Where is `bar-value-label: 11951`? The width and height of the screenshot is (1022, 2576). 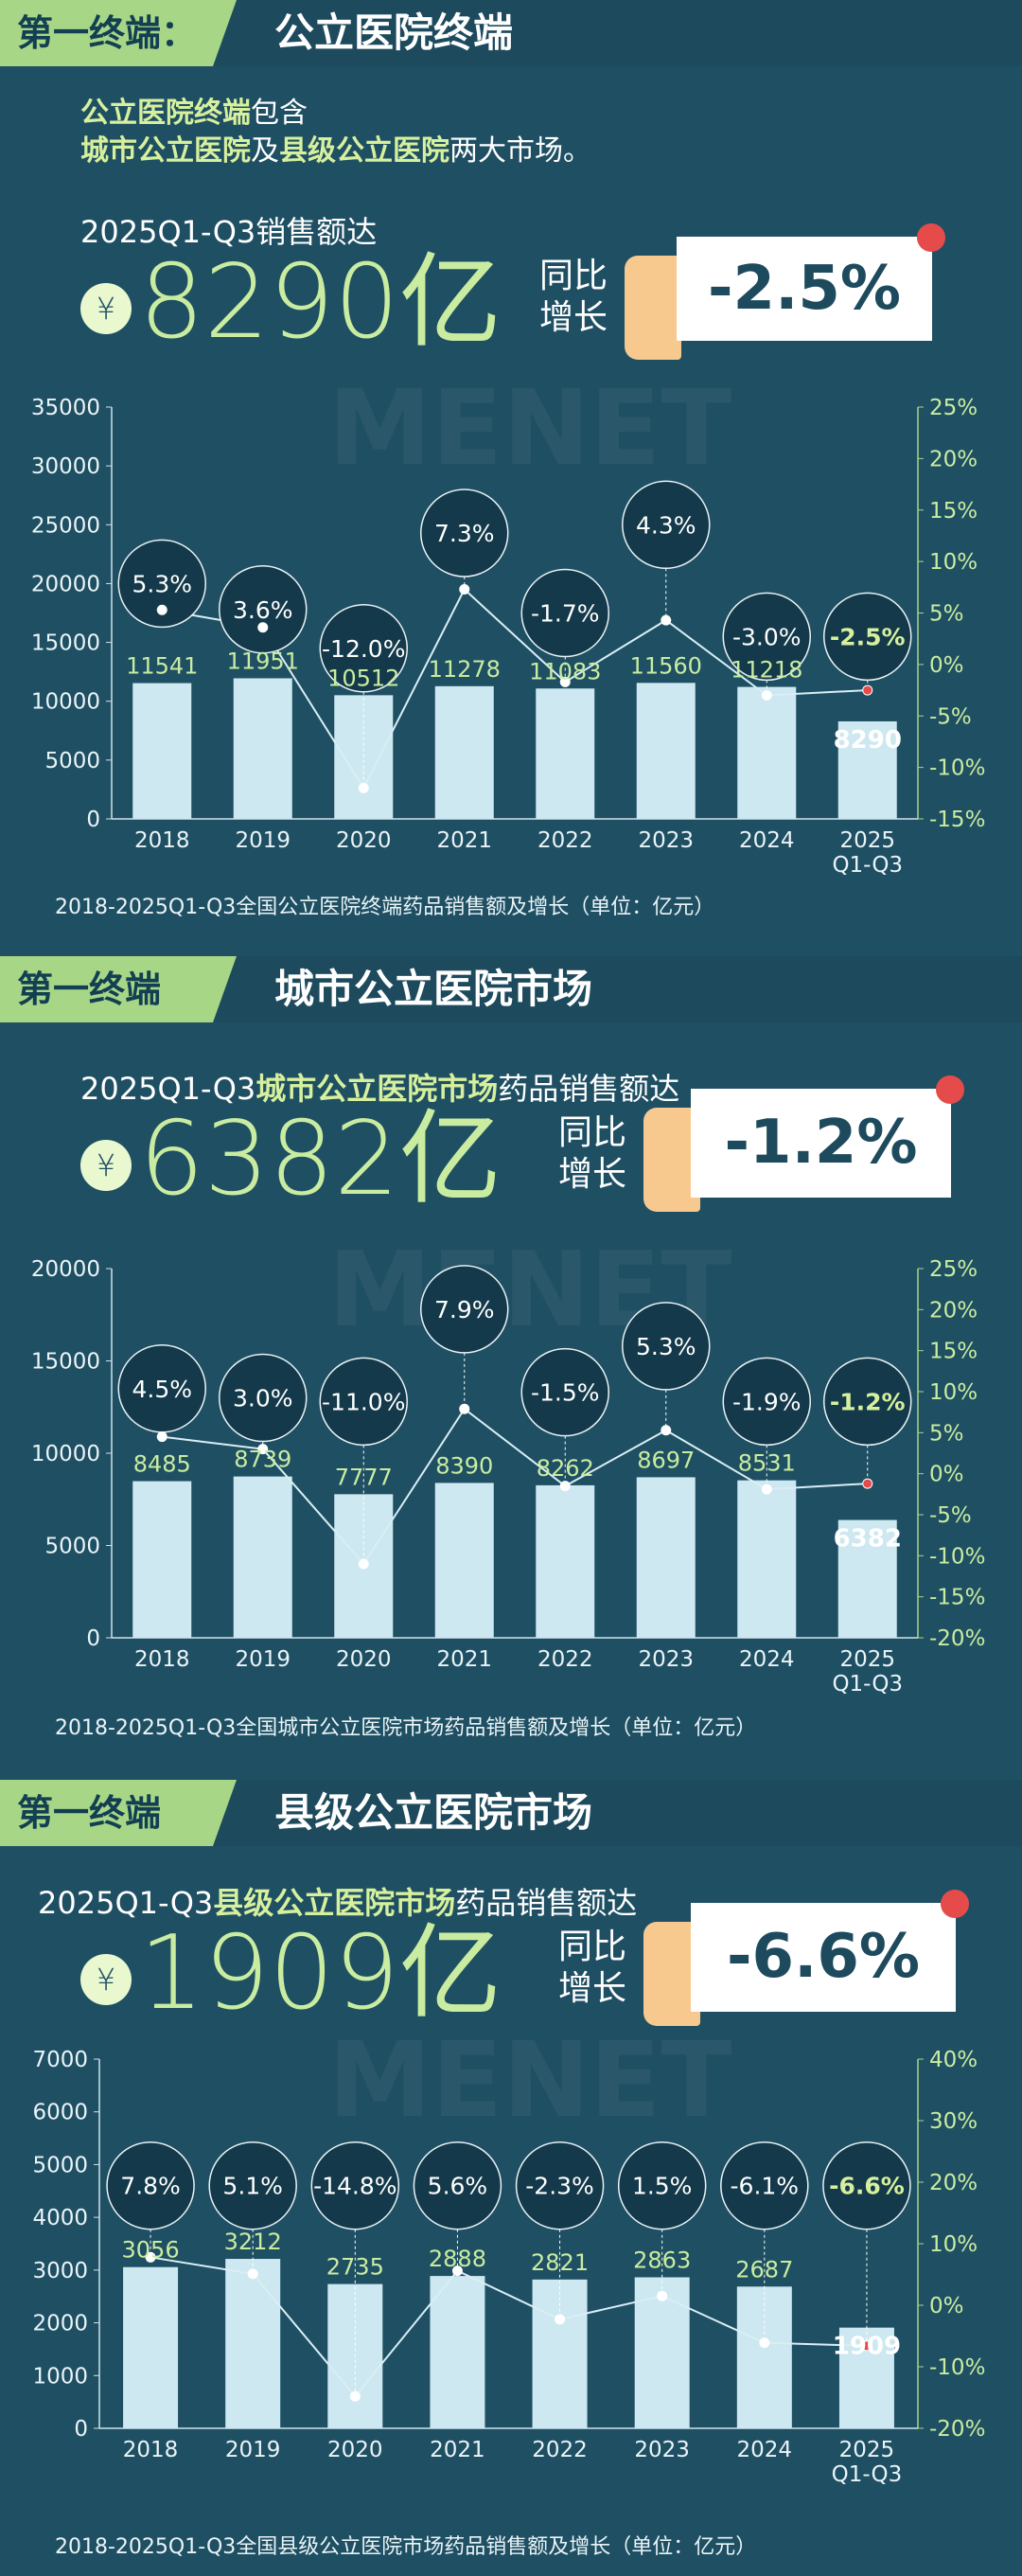 bar-value-label: 11951 is located at coordinates (263, 661).